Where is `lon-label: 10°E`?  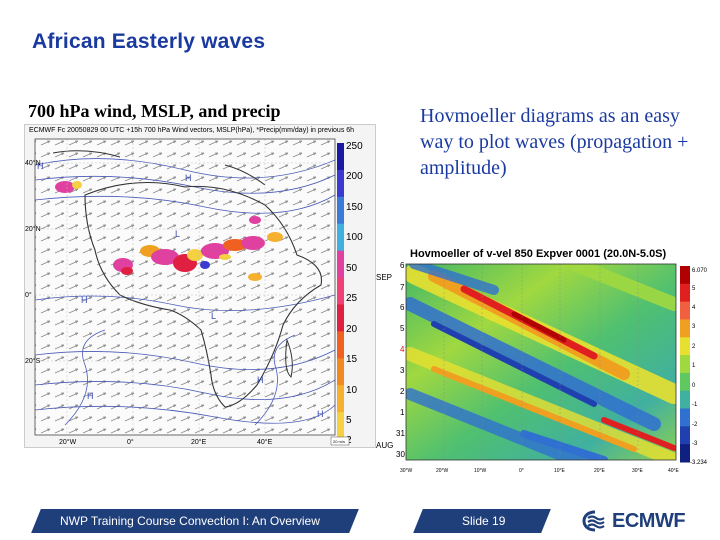 lon-label: 10°E is located at coordinates (560, 471).